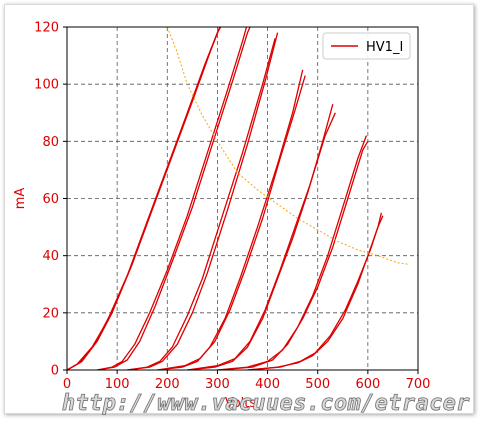 This screenshot has height=422, width=480. Describe the element at coordinates (20, 199) in the screenshot. I see `y-axis-label: mA` at that location.